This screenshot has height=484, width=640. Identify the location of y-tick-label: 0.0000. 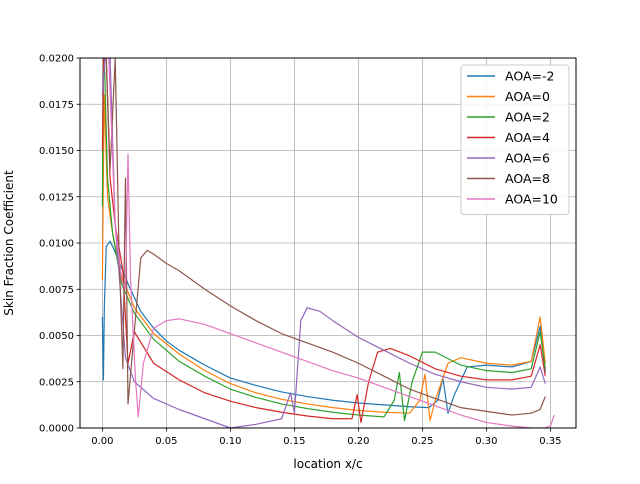
(56, 429).